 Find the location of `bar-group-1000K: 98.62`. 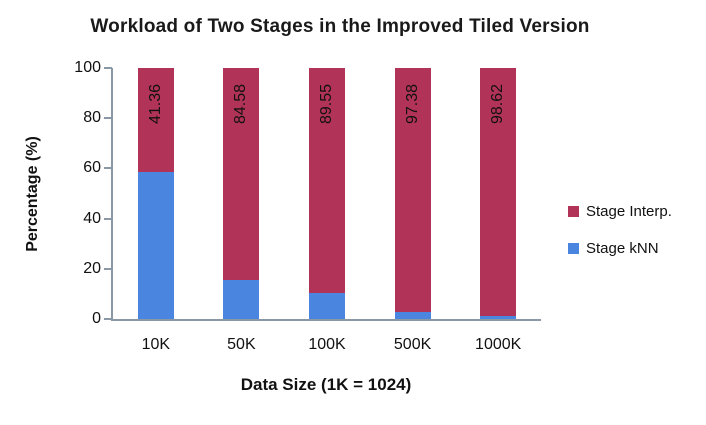

bar-group-1000K: 98.62 is located at coordinates (498, 193).